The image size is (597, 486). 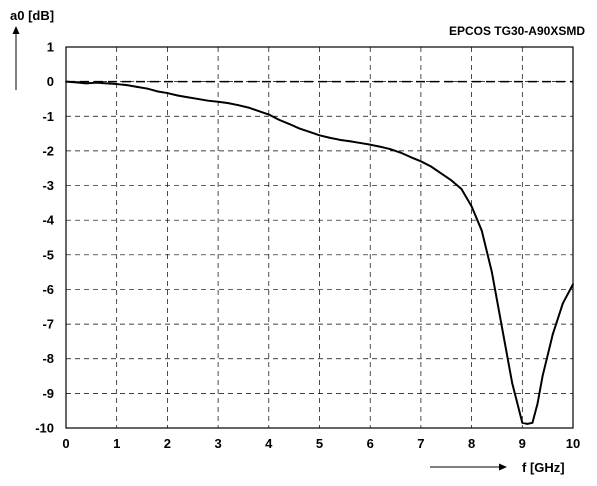 I want to click on y-axis-arrow-head, so click(x=16, y=30).